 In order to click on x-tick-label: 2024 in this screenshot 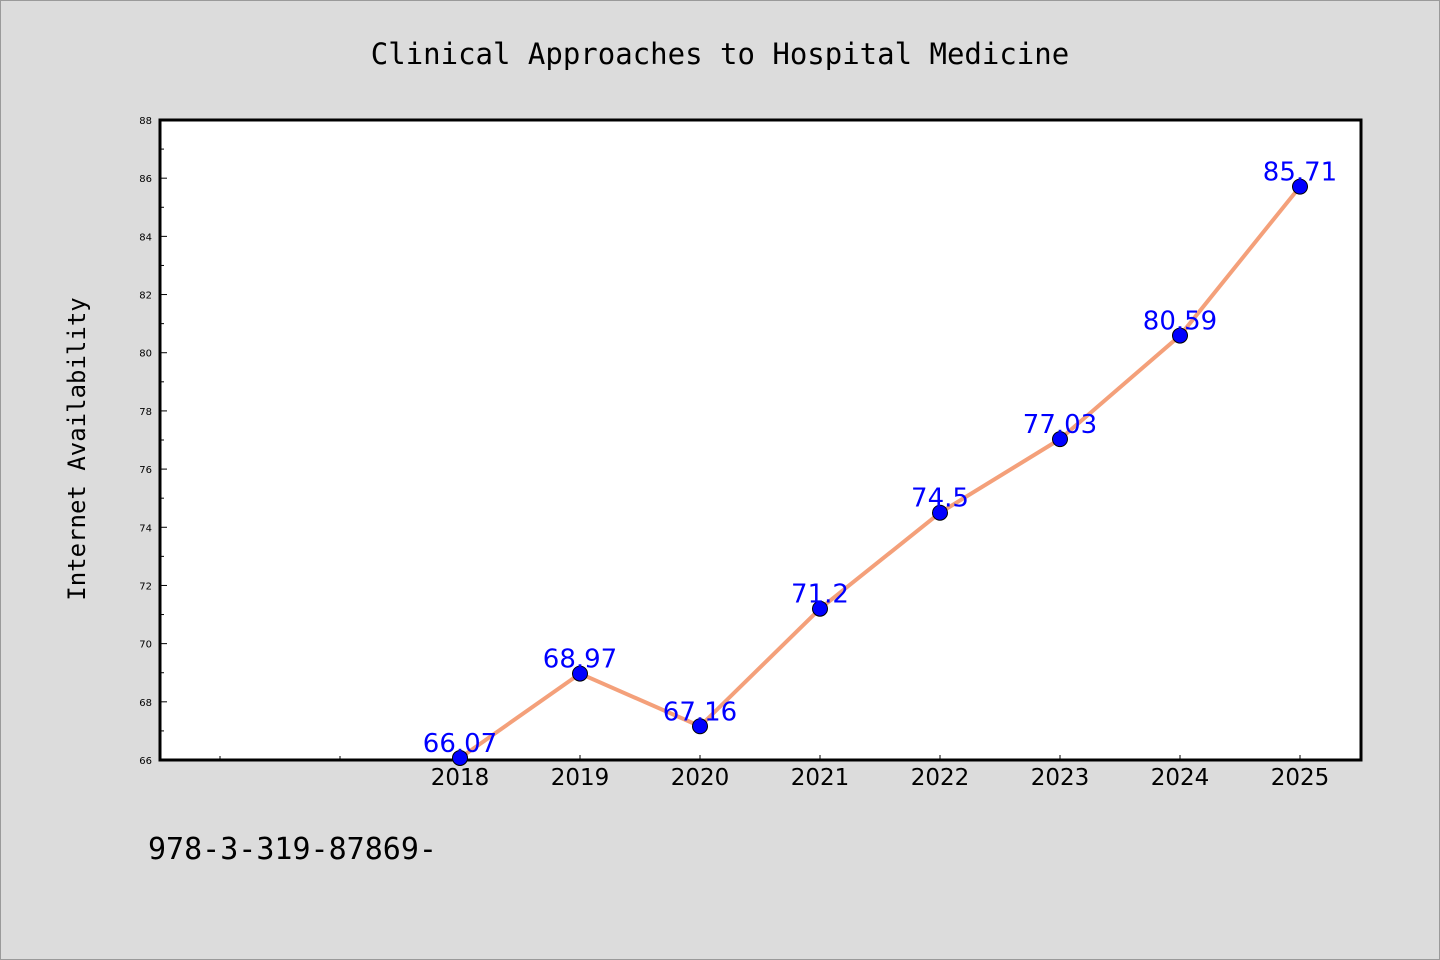, I will do `click(1180, 778)`.